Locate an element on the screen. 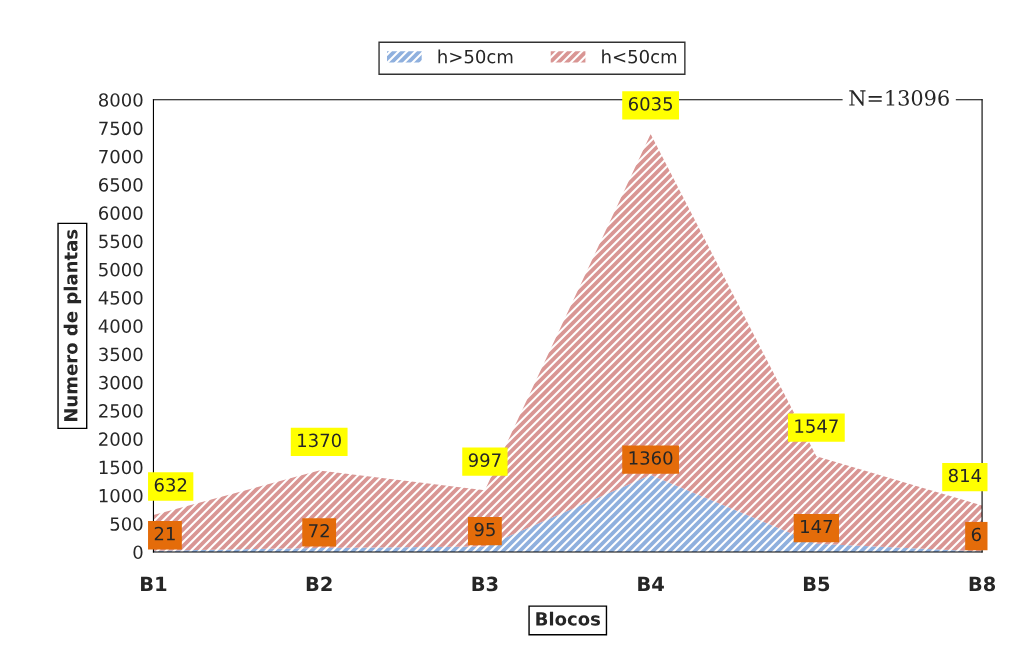 This screenshot has width=1023, height=665. y-tick-label: 5000 is located at coordinates (121, 269).